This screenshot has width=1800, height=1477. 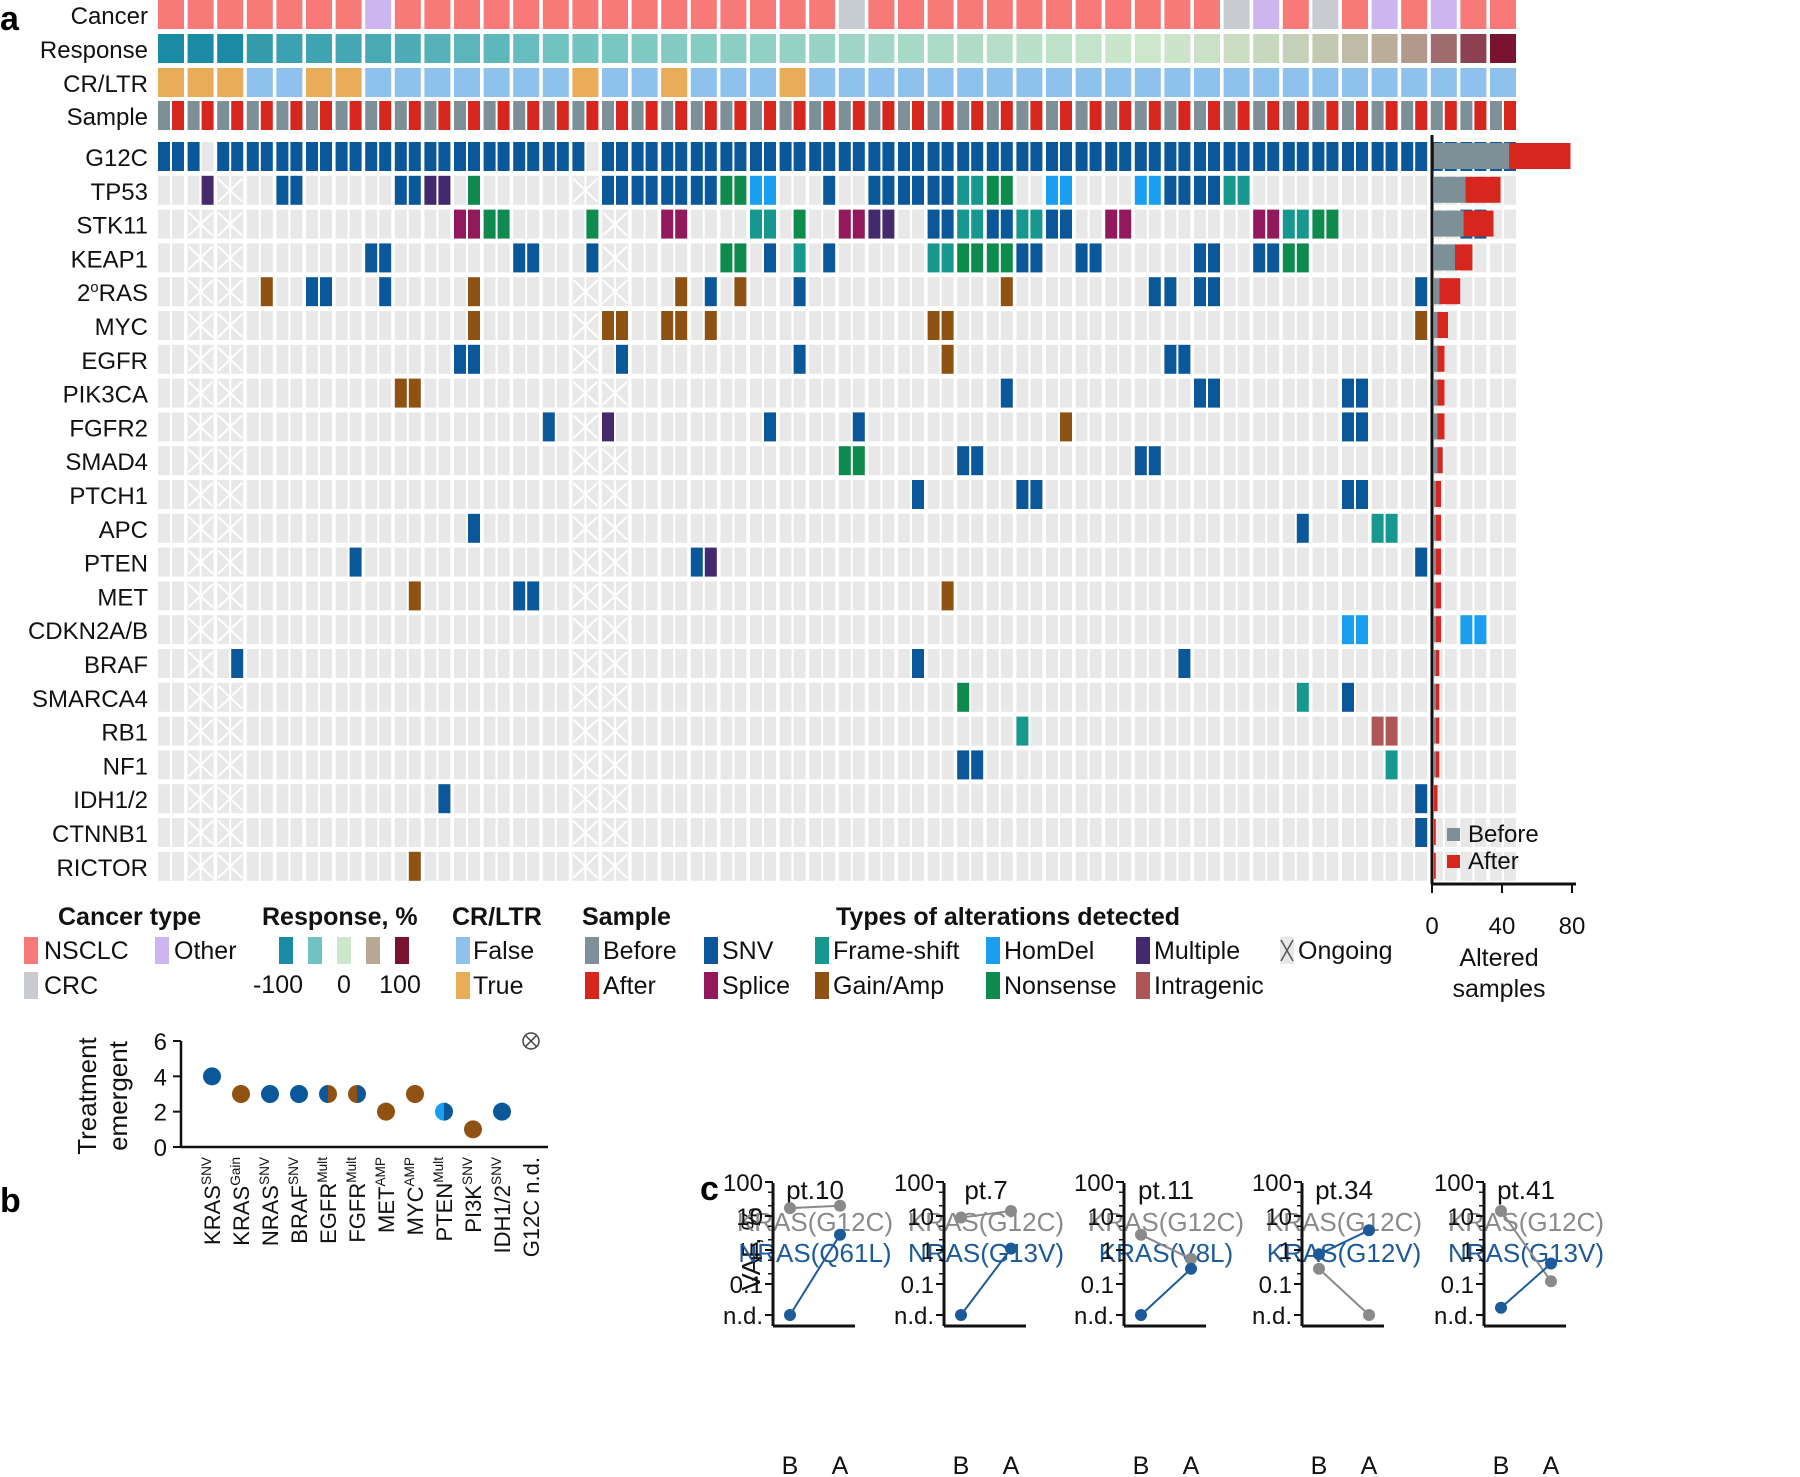 I want to click on c-tick-label: 100, so click(x=1272, y=1183).